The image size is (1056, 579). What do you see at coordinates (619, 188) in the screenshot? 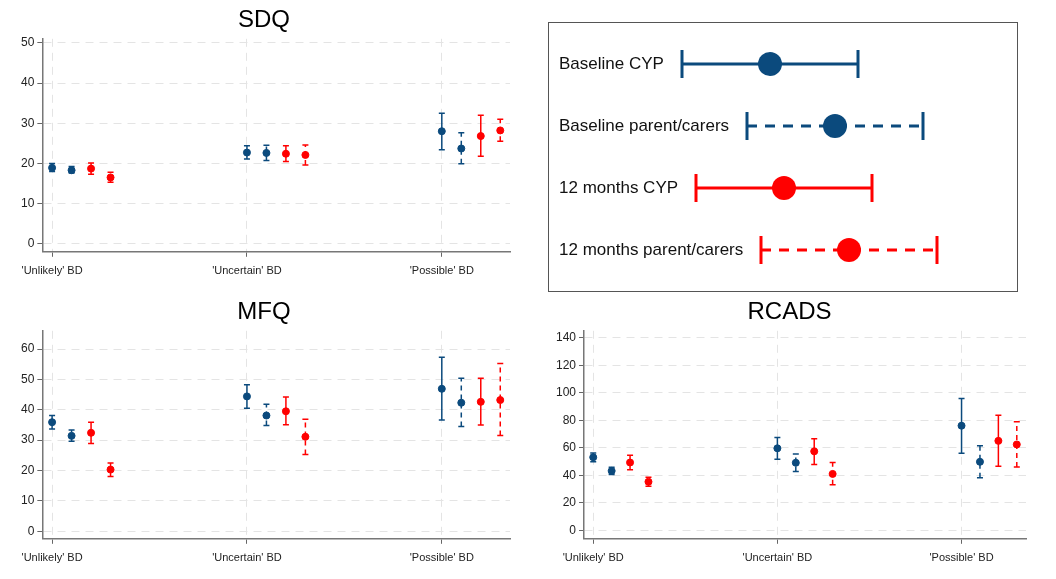
I see `legend-label: 12 months CYP` at bounding box center [619, 188].